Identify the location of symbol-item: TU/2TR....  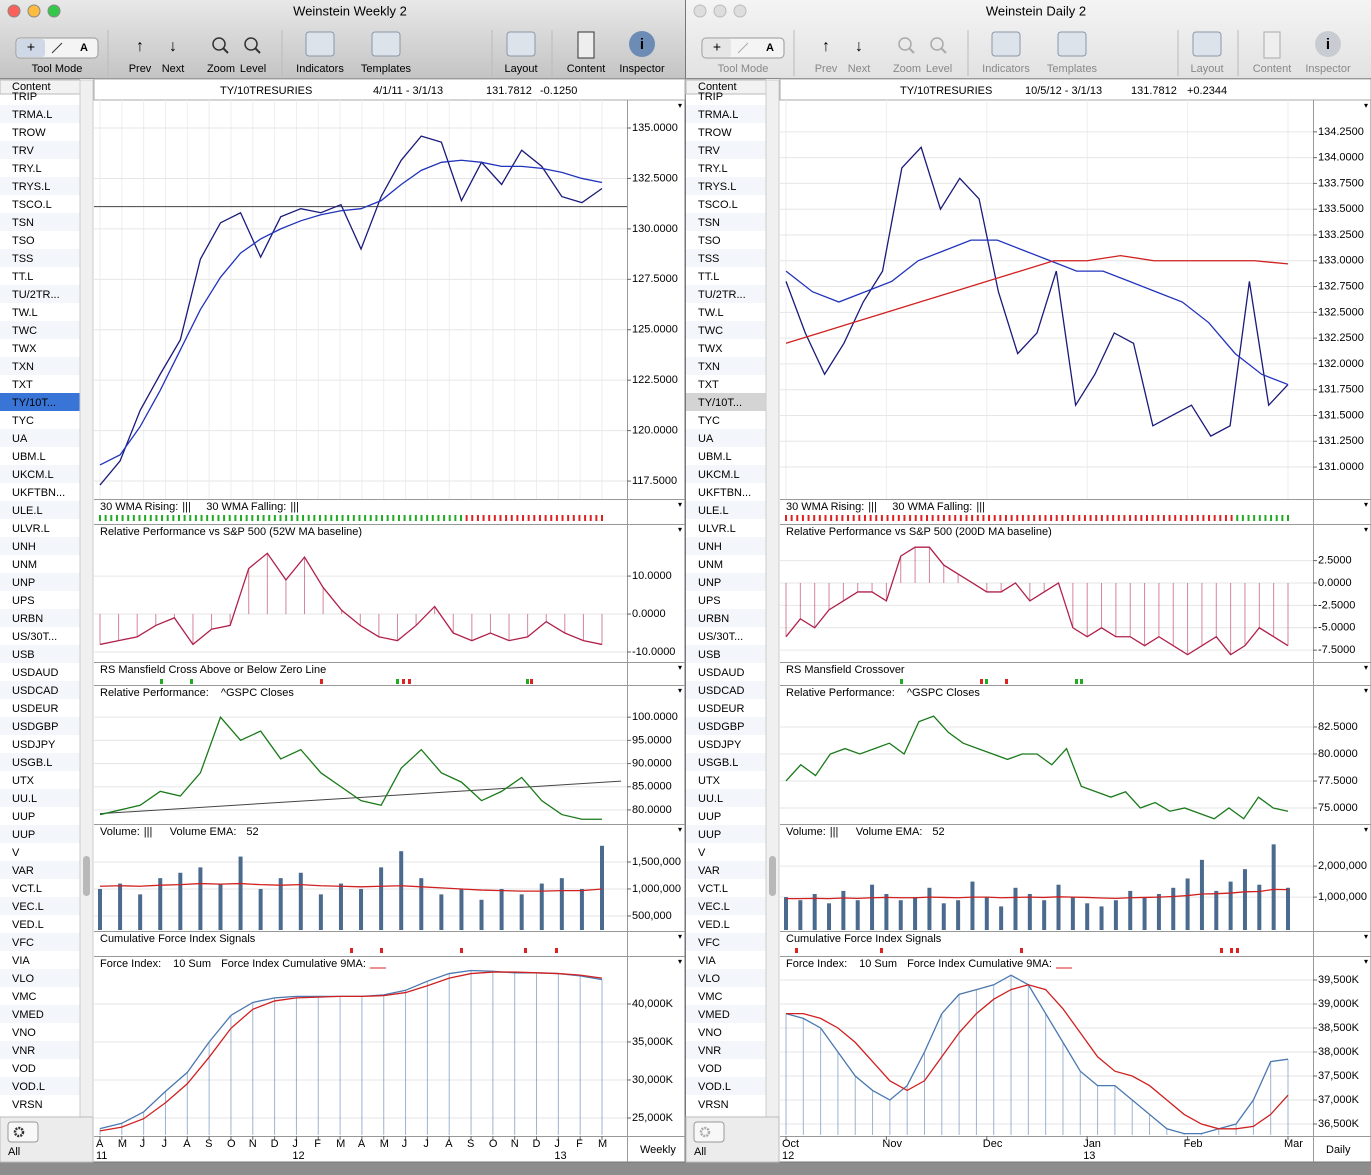
(36, 295).